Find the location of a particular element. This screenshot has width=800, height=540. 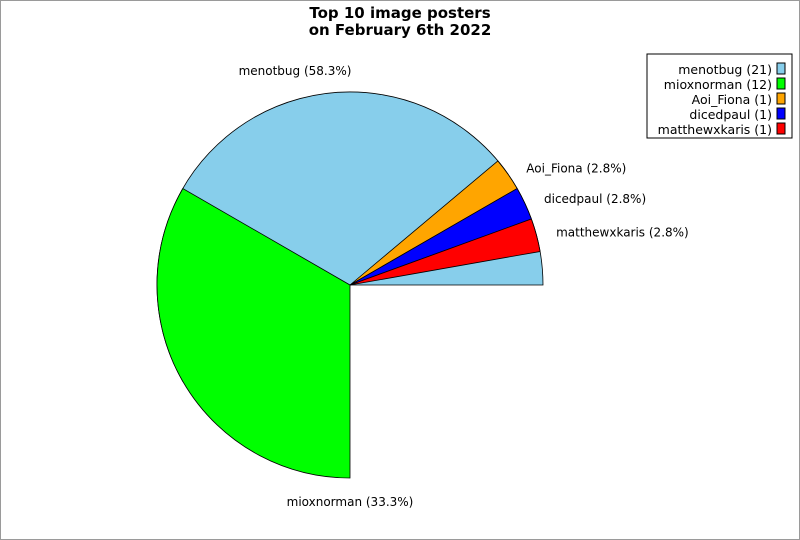

legend-box is located at coordinates (719, 96).